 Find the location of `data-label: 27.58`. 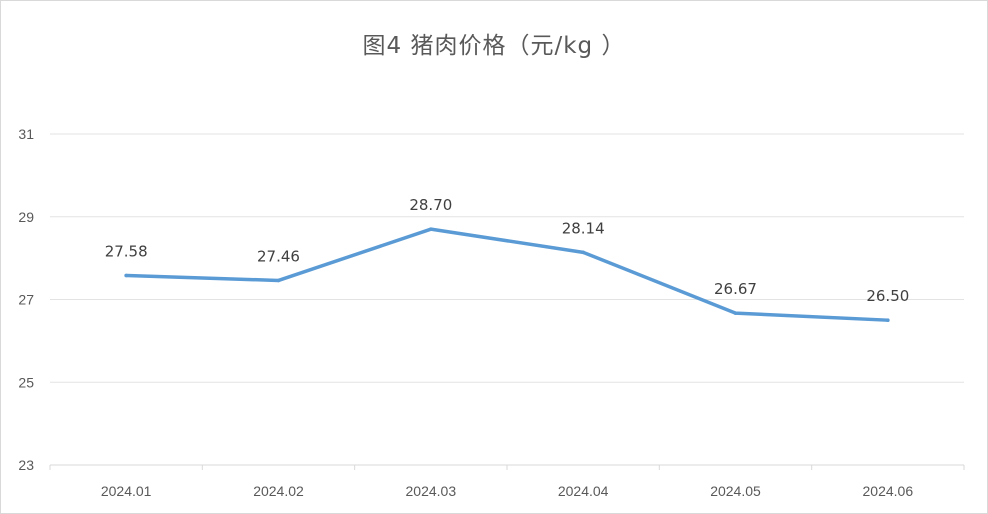

data-label: 27.58 is located at coordinates (126, 252).